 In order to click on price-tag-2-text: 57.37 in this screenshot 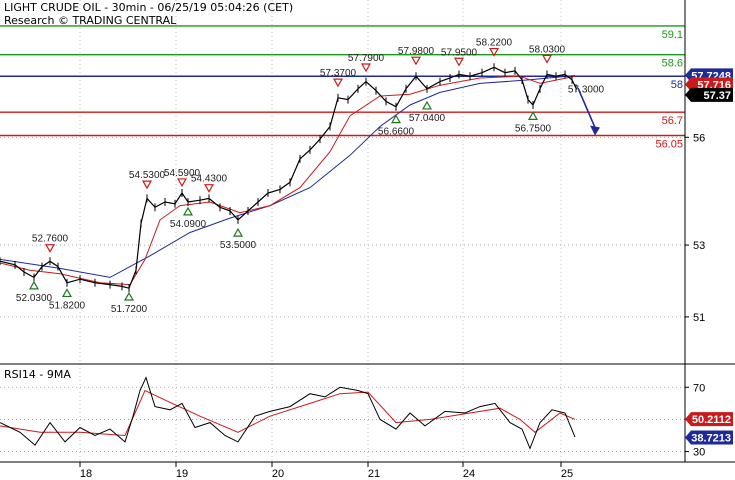, I will do `click(717, 96)`.